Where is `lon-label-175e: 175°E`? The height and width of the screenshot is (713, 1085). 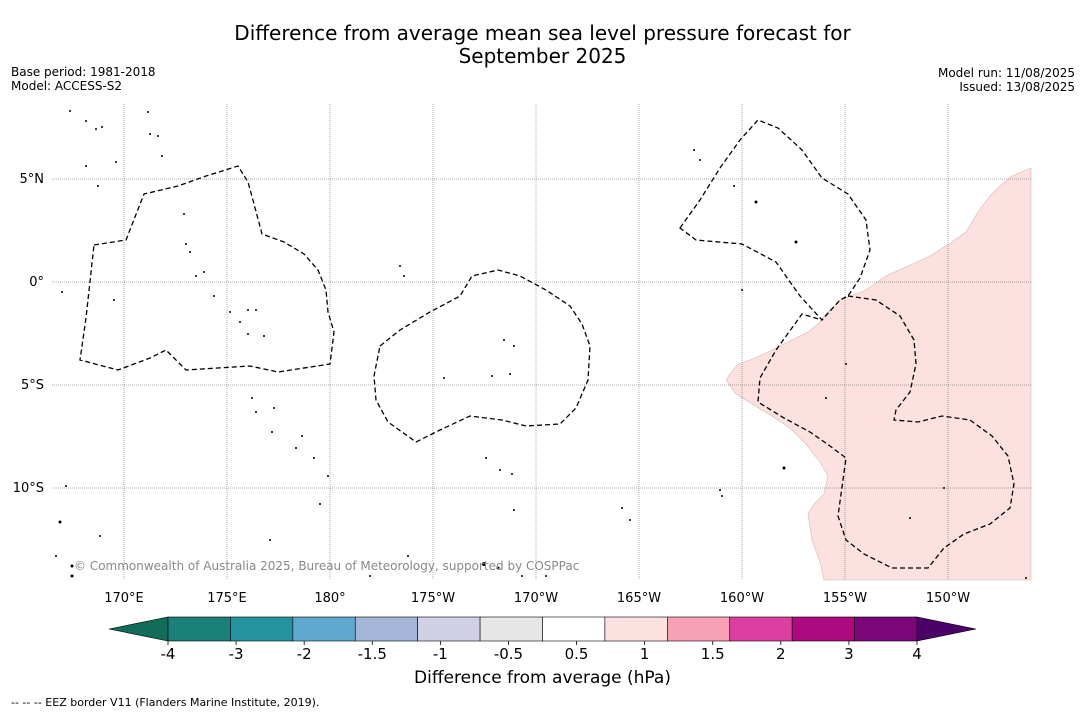 lon-label-175e: 175°E is located at coordinates (227, 598).